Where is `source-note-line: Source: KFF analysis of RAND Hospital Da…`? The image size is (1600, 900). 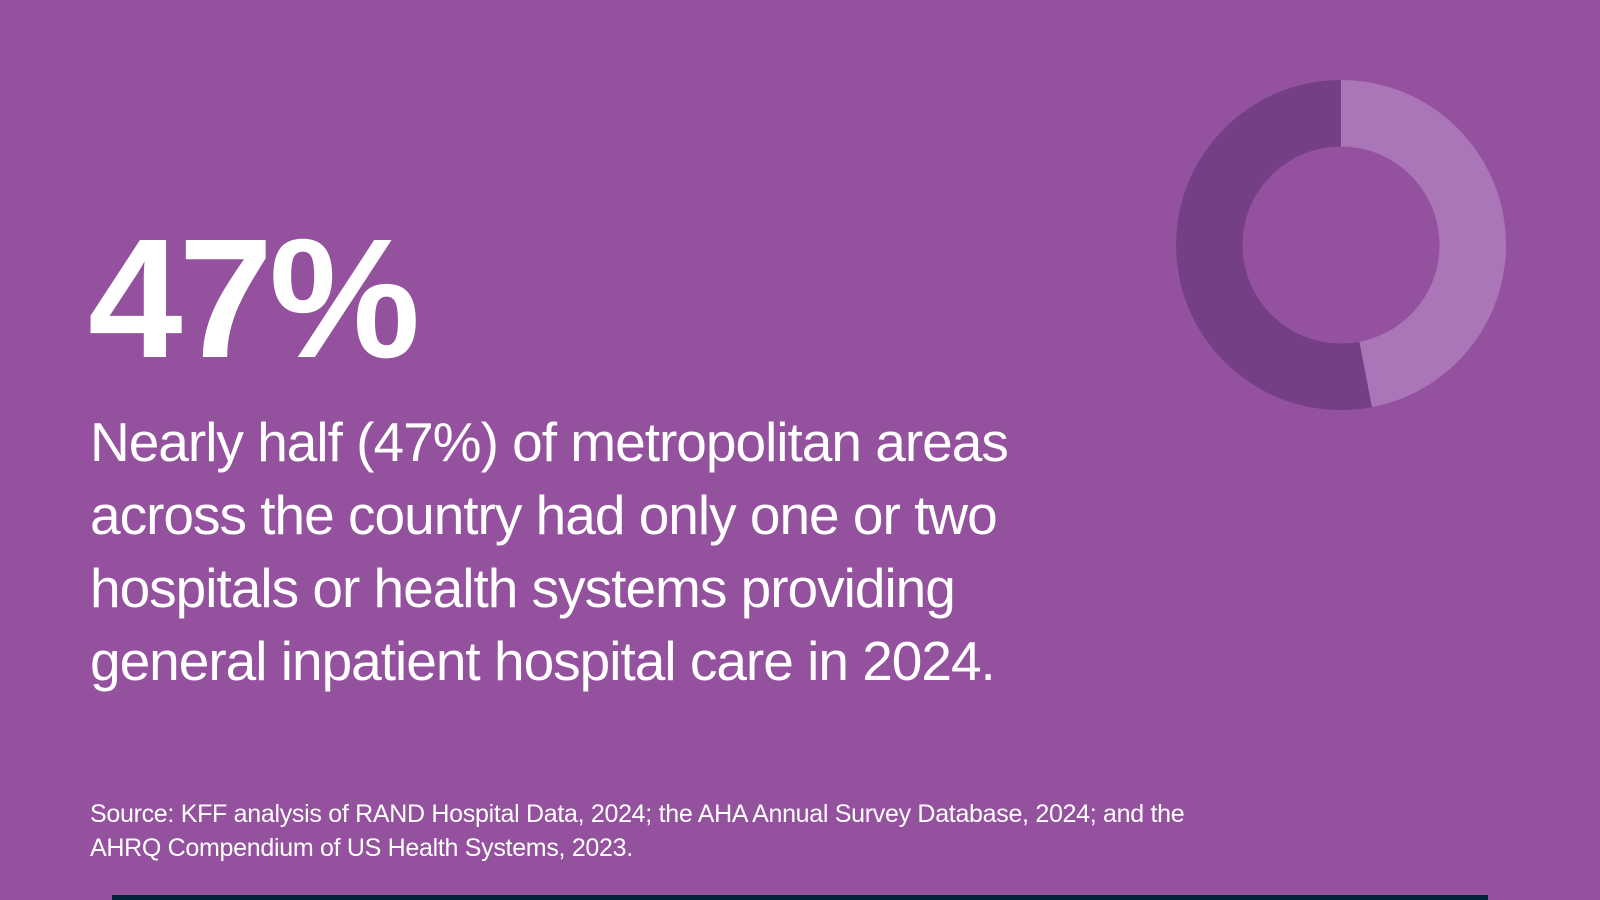 source-note-line: Source: KFF analysis of RAND Hospital Da… is located at coordinates (637, 814).